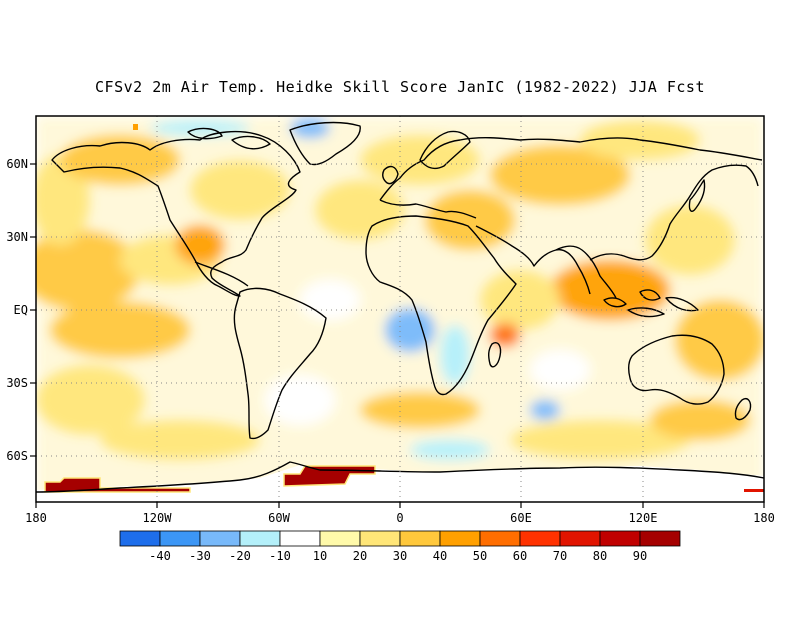 The height and width of the screenshot is (618, 800). What do you see at coordinates (17, 456) in the screenshot?
I see `lat-label-60s: 60S` at bounding box center [17, 456].